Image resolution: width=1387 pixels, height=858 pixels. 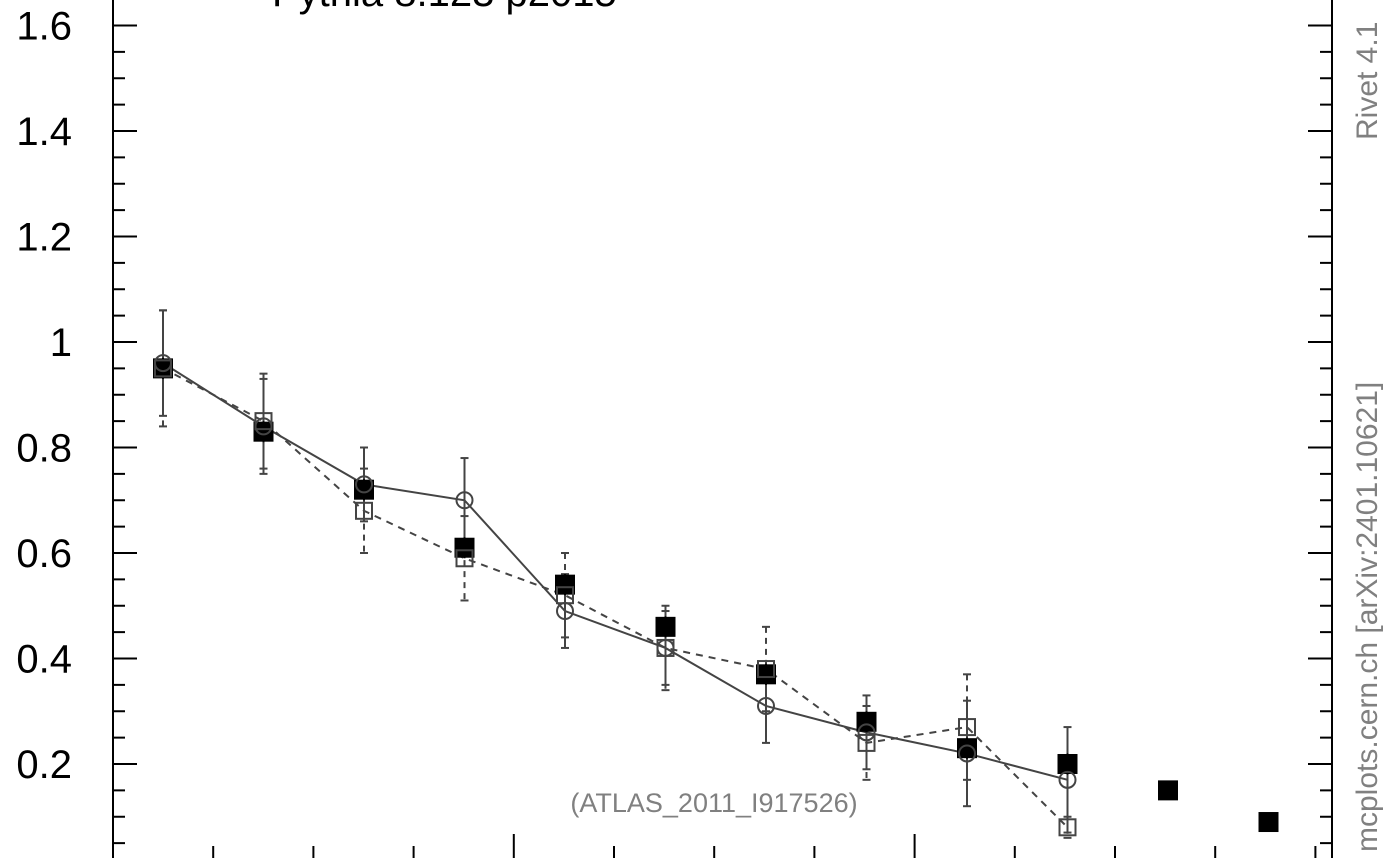 What do you see at coordinates (44, 765) in the screenshot?
I see `y-tick-label: 0.2` at bounding box center [44, 765].